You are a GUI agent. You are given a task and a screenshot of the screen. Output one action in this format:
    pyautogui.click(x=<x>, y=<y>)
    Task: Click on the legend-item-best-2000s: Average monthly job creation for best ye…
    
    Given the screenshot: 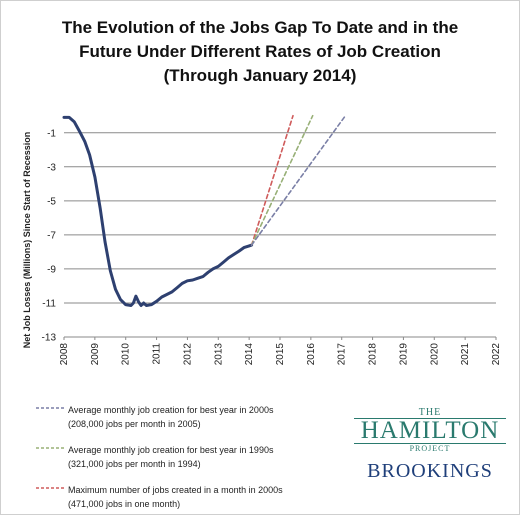 What is the action you would take?
    pyautogui.click(x=196, y=421)
    